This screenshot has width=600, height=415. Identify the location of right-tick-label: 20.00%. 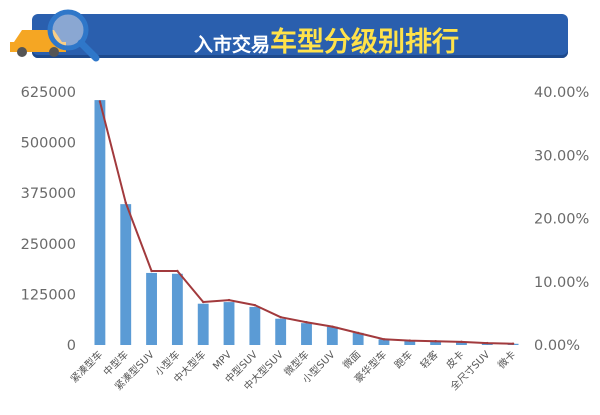
(561, 220).